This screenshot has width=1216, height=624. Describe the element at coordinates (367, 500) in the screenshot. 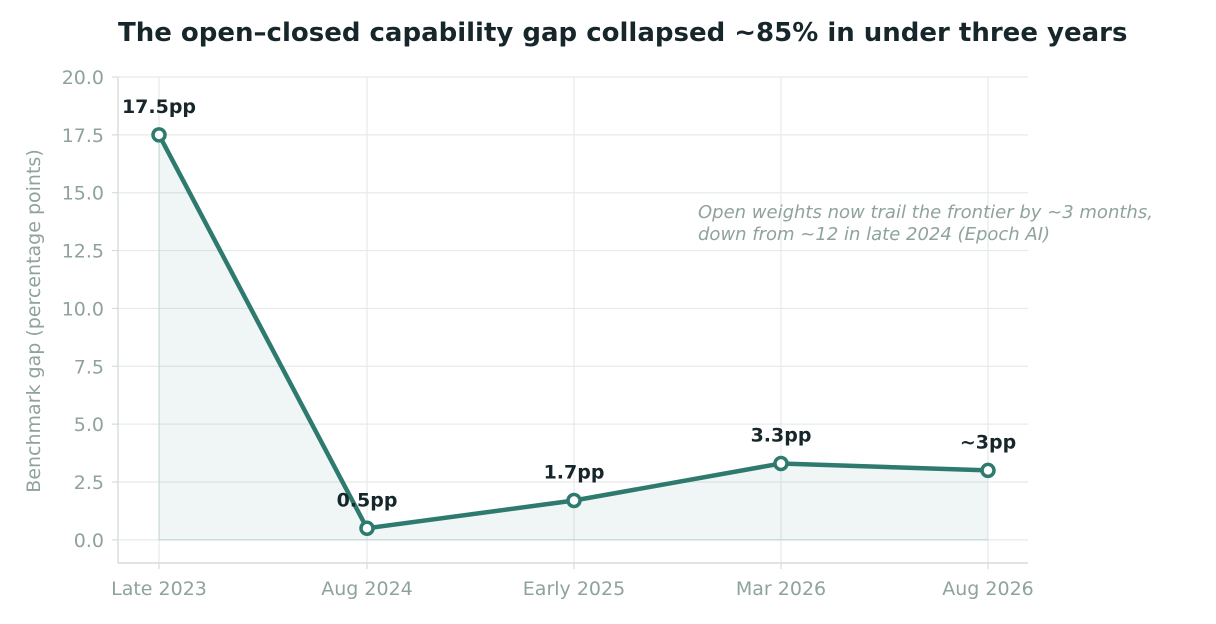

I see `data-label: 0.5pp` at that location.